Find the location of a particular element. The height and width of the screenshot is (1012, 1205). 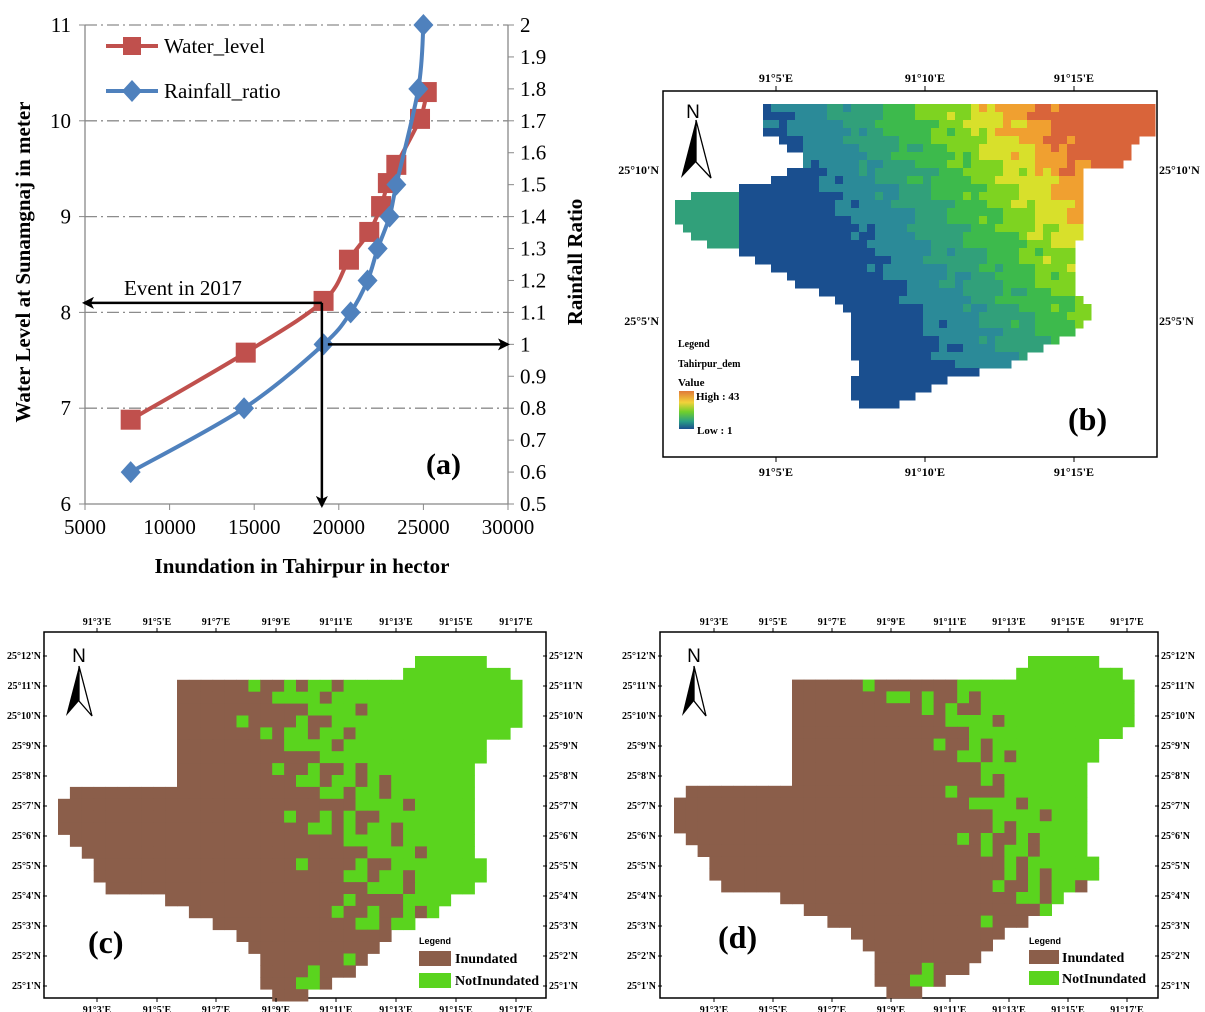

legend-marker-rainfall-ratio is located at coordinates (132, 91).